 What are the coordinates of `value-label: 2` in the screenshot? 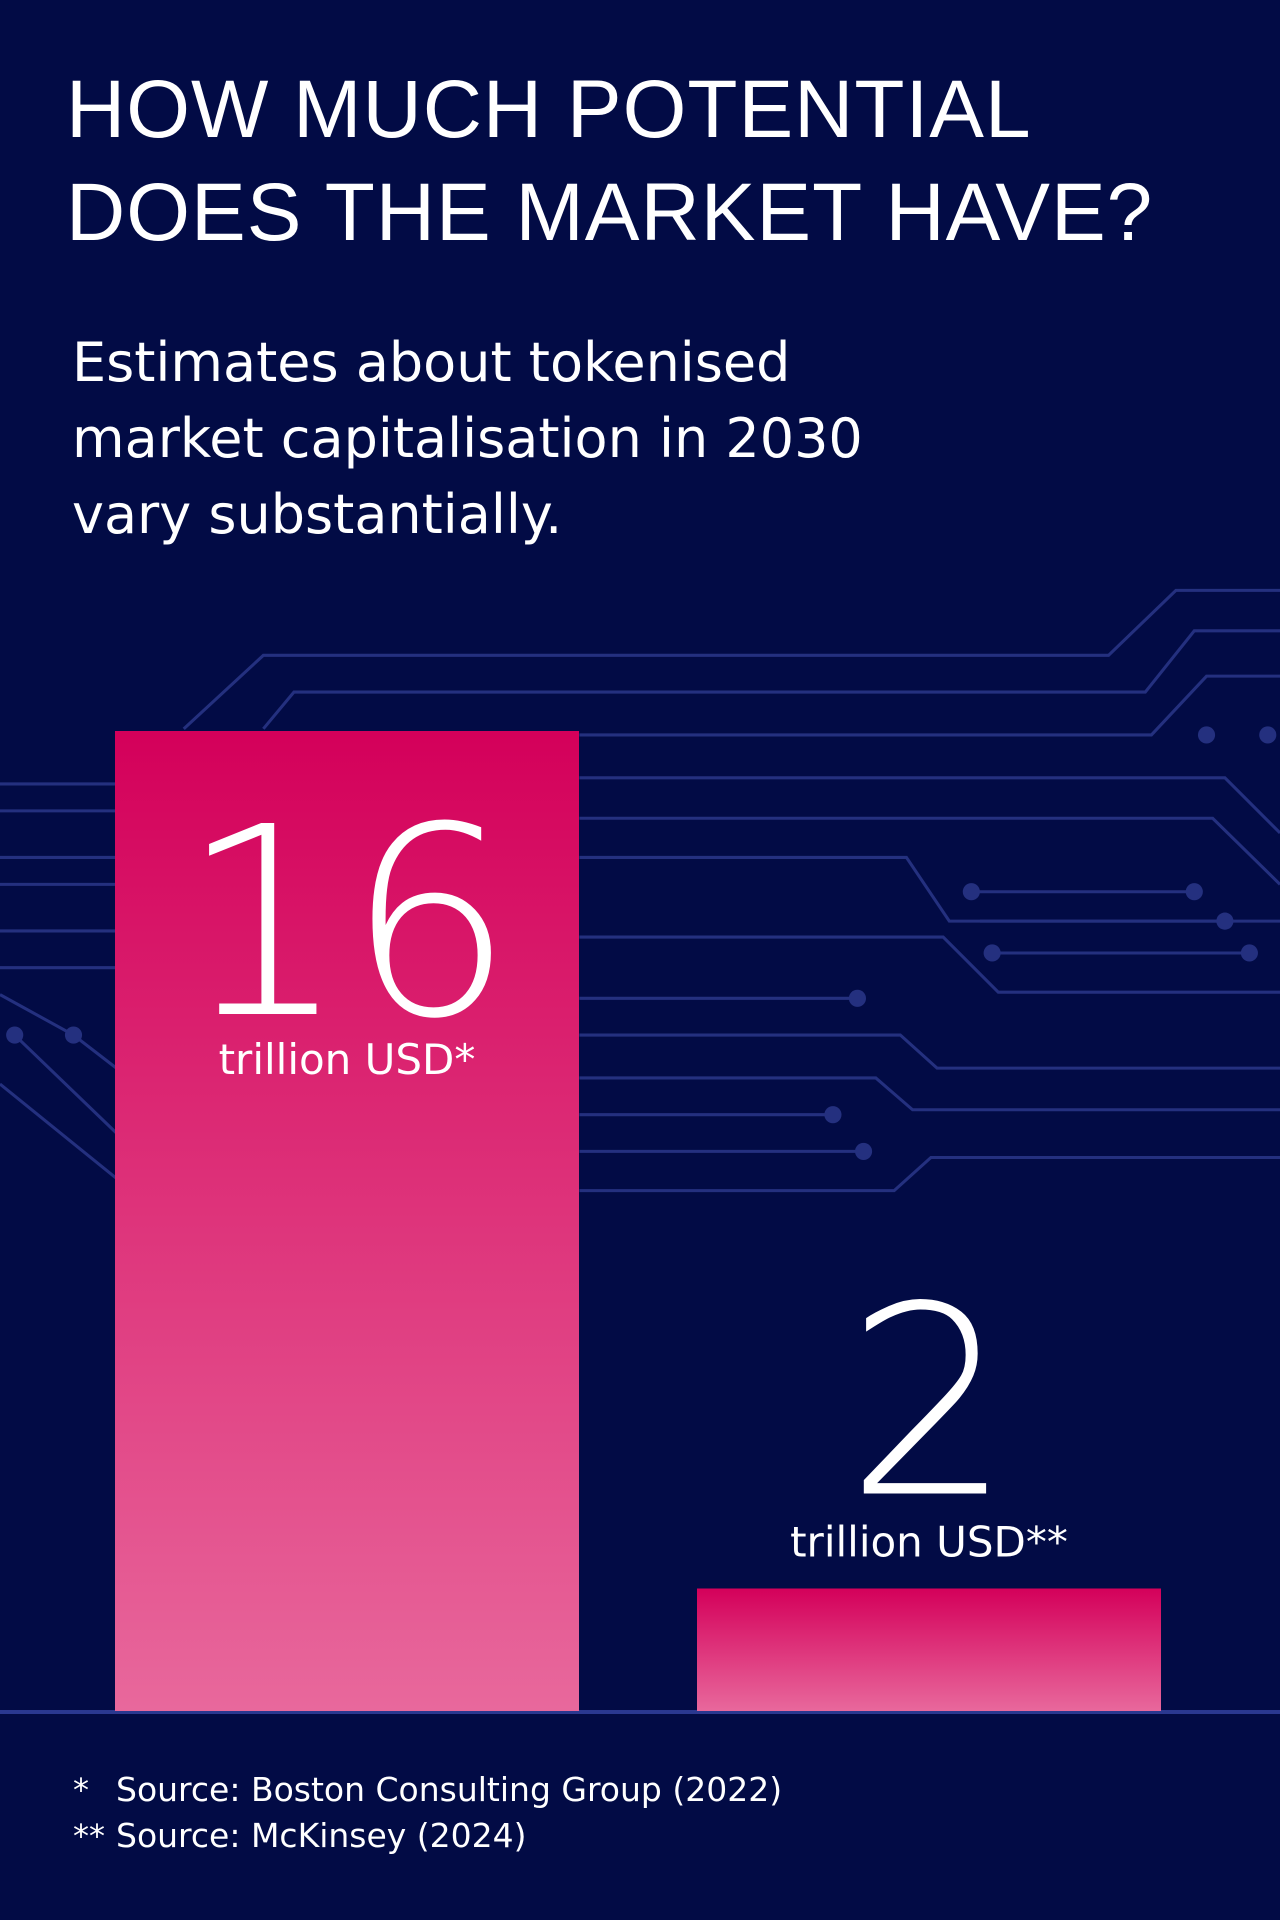 It's located at (929, 1403).